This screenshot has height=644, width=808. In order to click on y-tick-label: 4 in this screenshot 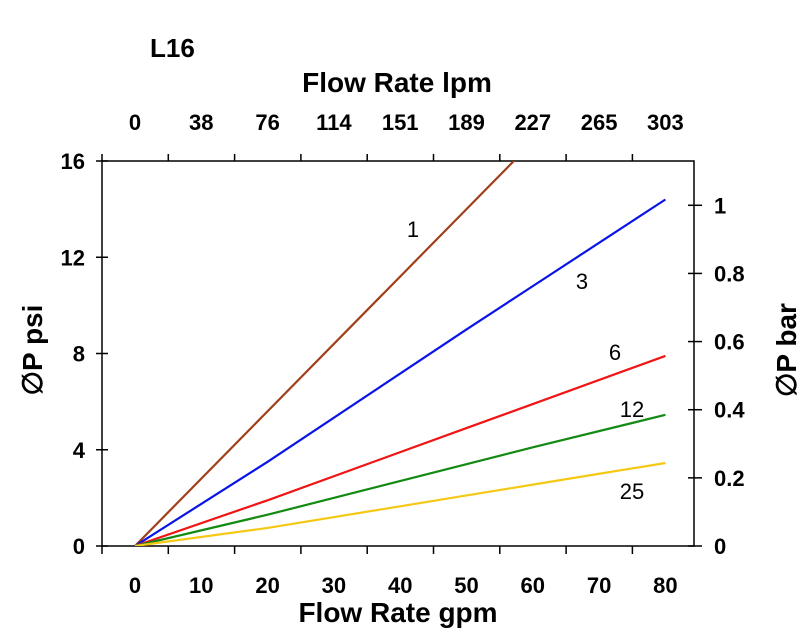, I will do `click(79, 450)`.